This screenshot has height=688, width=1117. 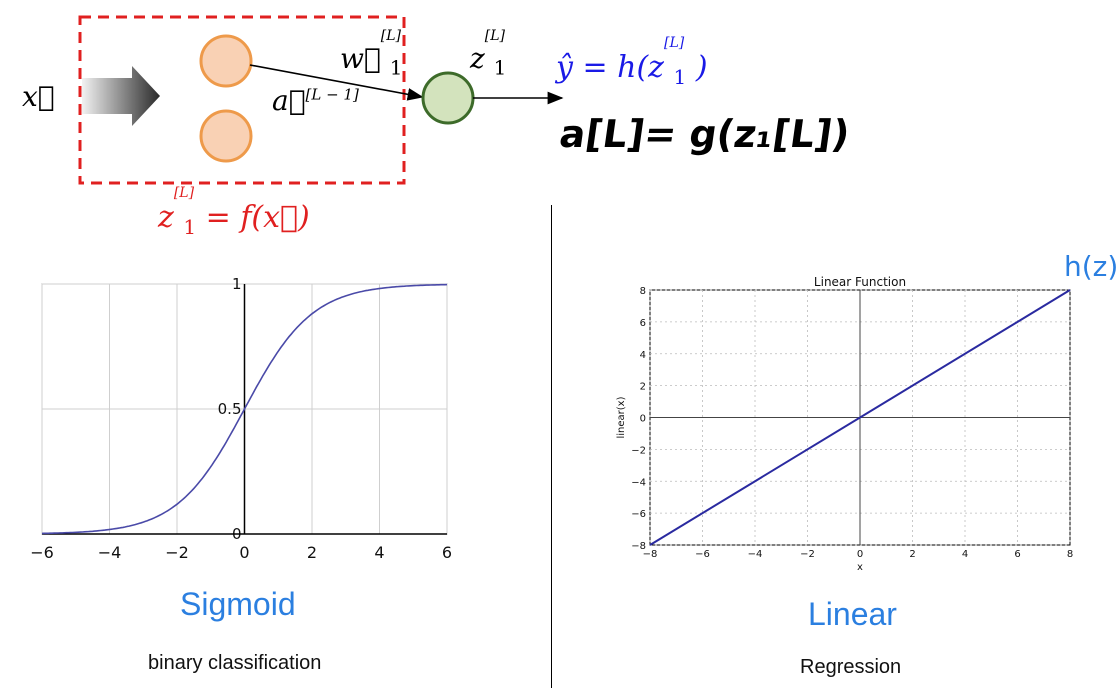 I want to click on z-superscript: [L], so click(x=494, y=36).